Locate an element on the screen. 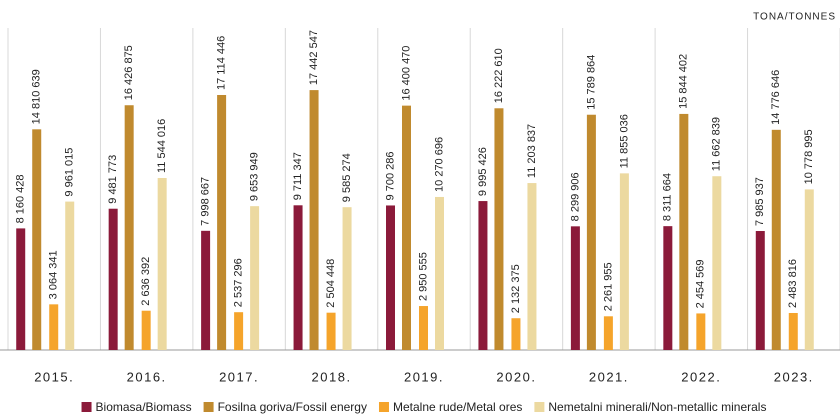 The height and width of the screenshot is (418, 840). x-tick-label: 2015. is located at coordinates (54, 376).